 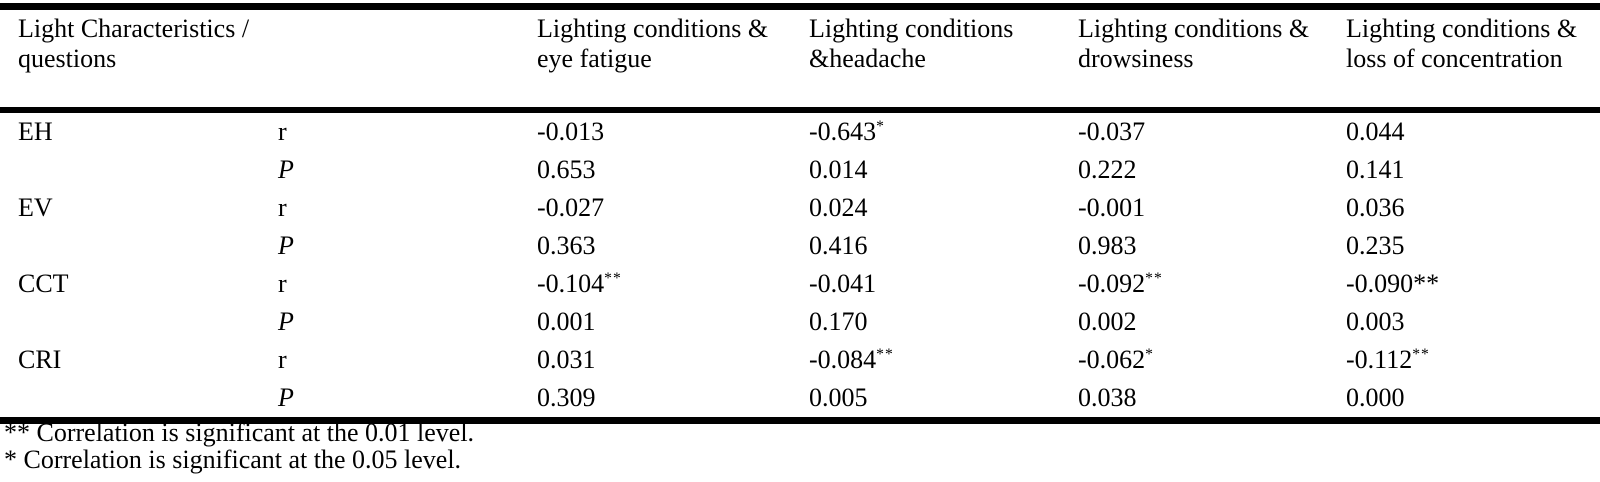 I want to click on value-cell: 0.141, so click(x=1375, y=169).